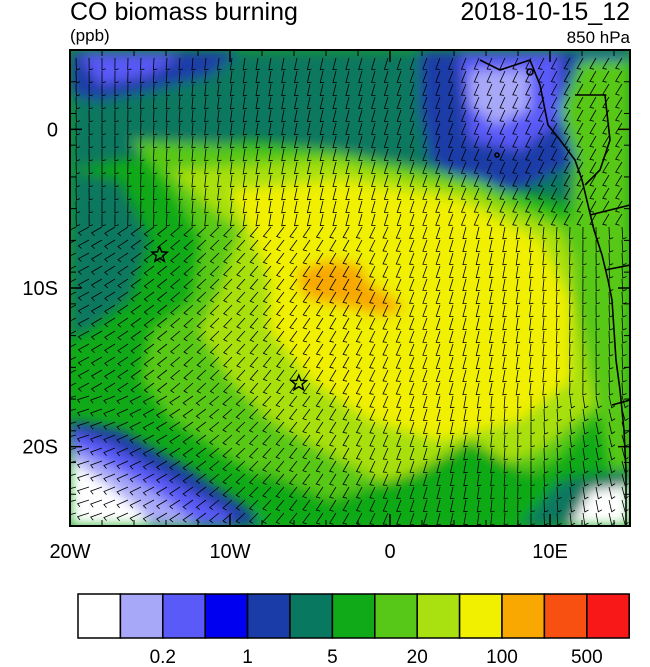  What do you see at coordinates (160, 253) in the screenshot?
I see `station-star-icon` at bounding box center [160, 253].